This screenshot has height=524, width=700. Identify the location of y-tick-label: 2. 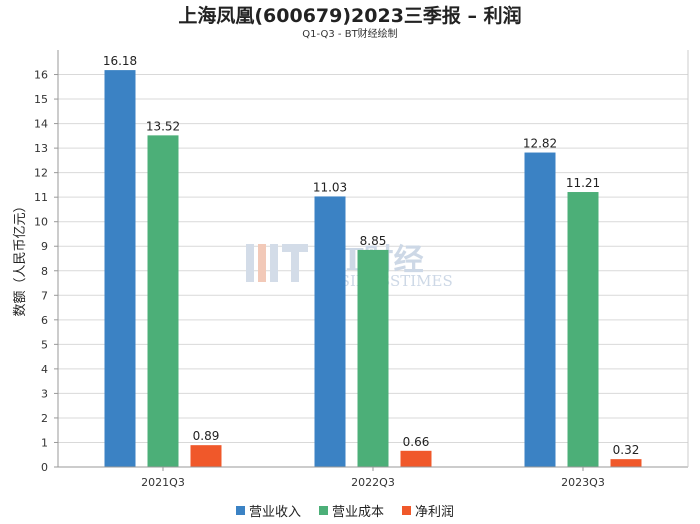
(44, 418).